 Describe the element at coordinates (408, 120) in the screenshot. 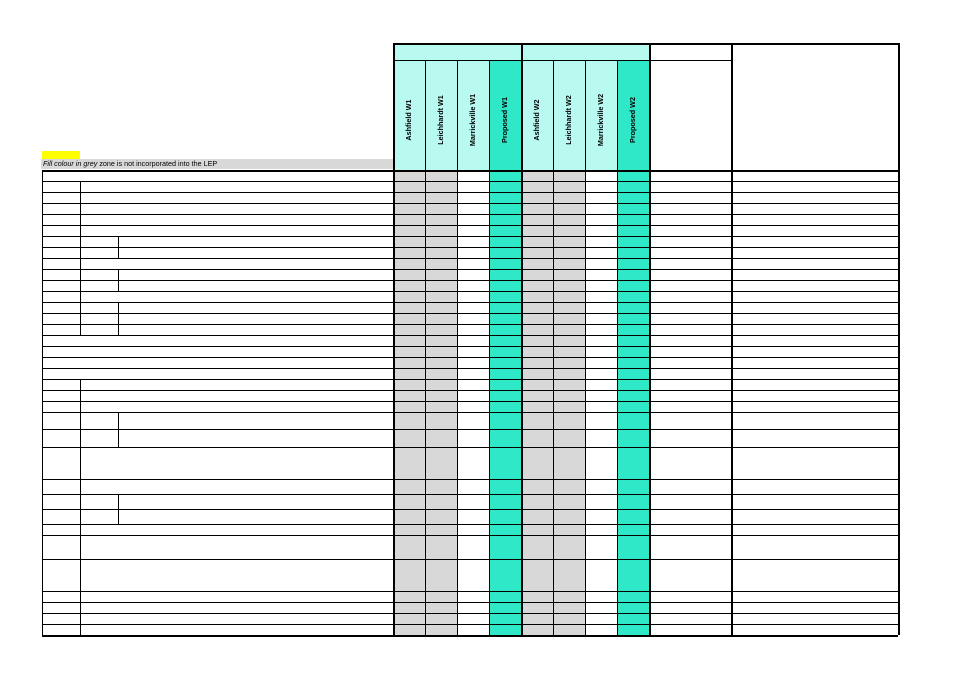

I see `column-header-ashfield-w1: Ashfield W1` at that location.